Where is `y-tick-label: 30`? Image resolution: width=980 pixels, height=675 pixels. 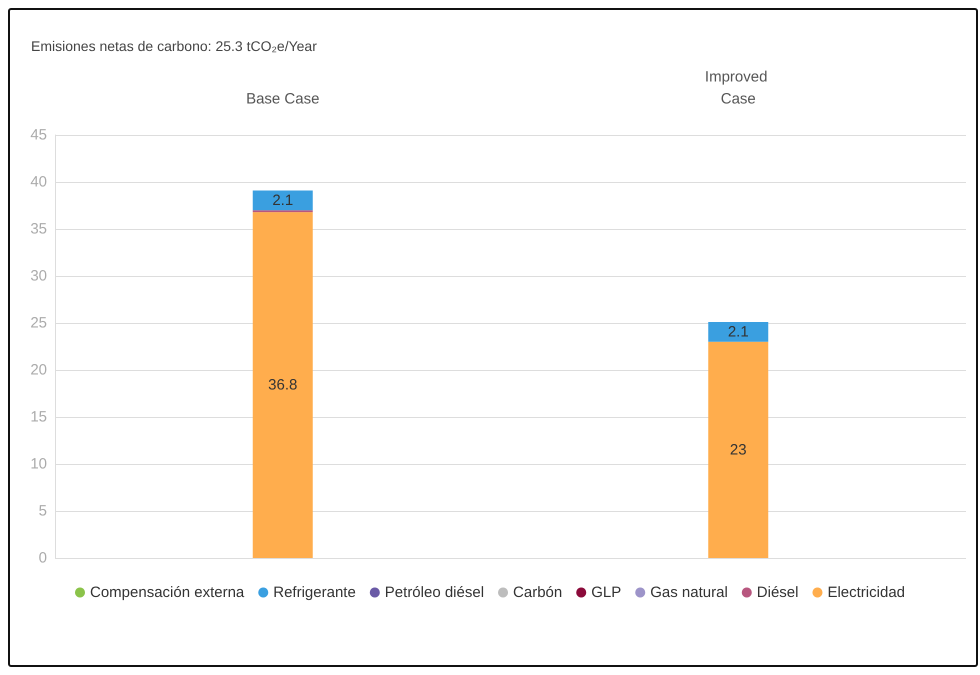 y-tick-label: 30 is located at coordinates (38, 276).